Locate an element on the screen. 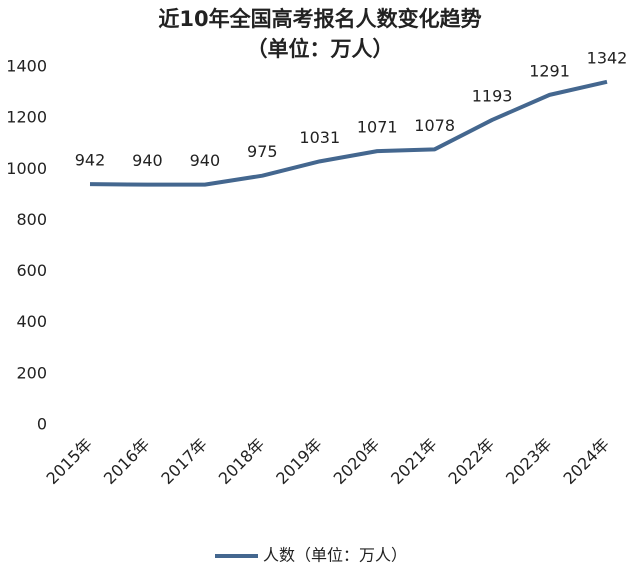 This screenshot has height=575, width=640. y-tick-label: 1200 is located at coordinates (26, 117).